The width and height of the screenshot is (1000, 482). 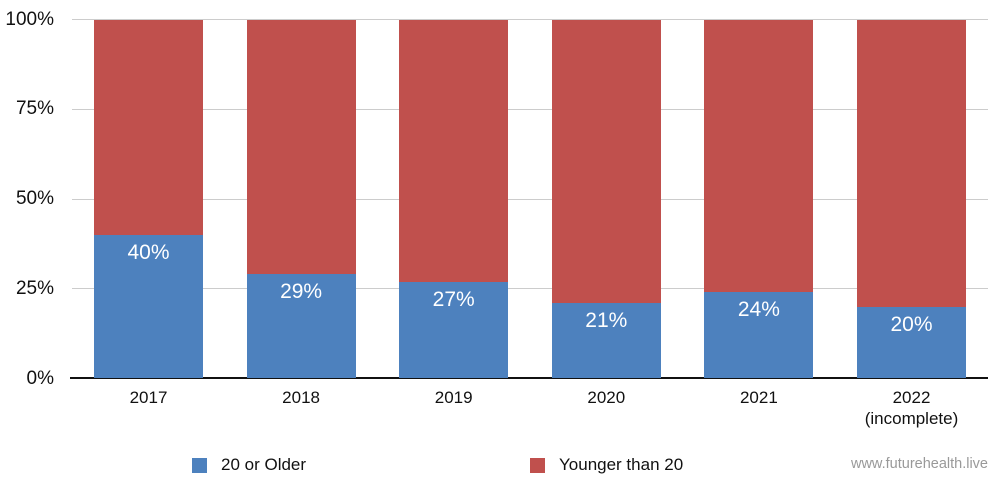 I want to click on y-tick-label-75: 75%, so click(x=34, y=109).